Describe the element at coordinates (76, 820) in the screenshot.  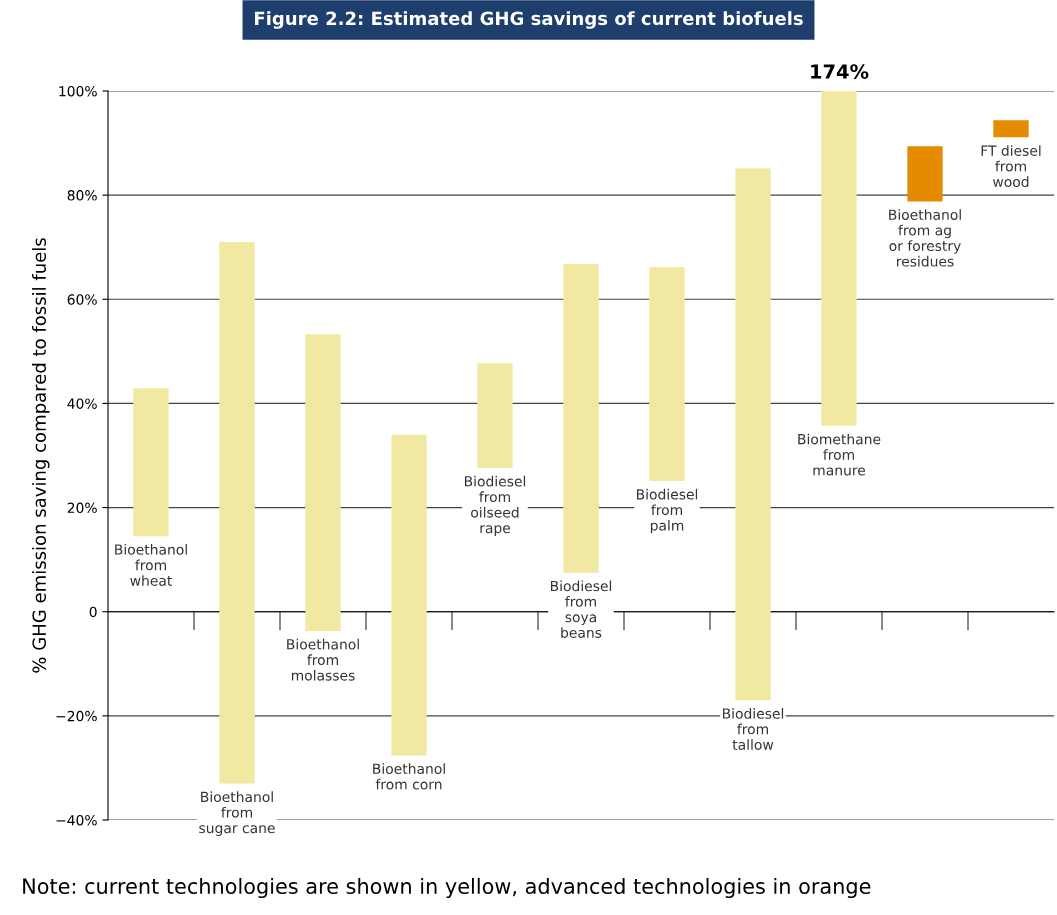
I see `y-tick-label: −40%` at that location.